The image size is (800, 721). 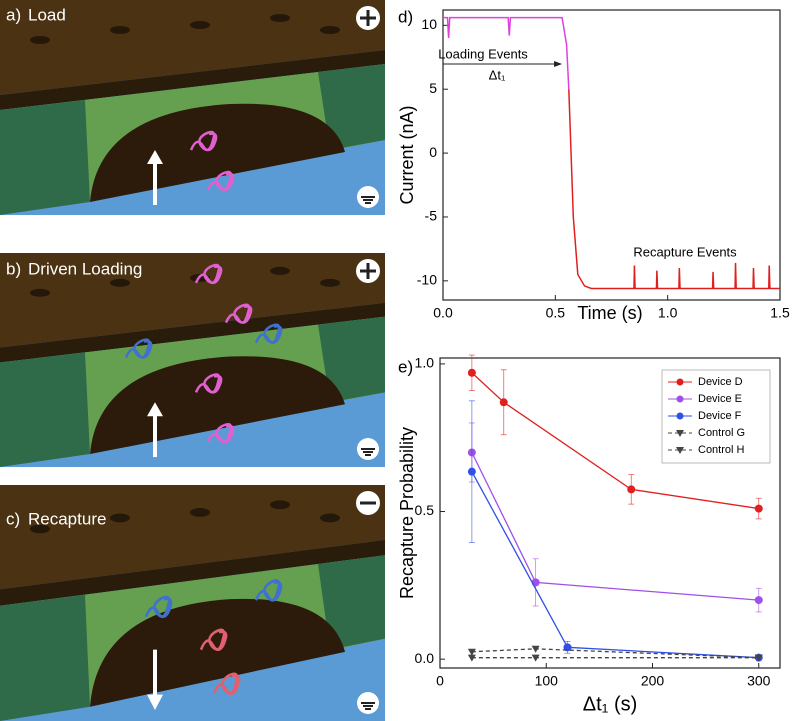 What do you see at coordinates (720, 416) in the screenshot?
I see `legend-label: Device F` at bounding box center [720, 416].